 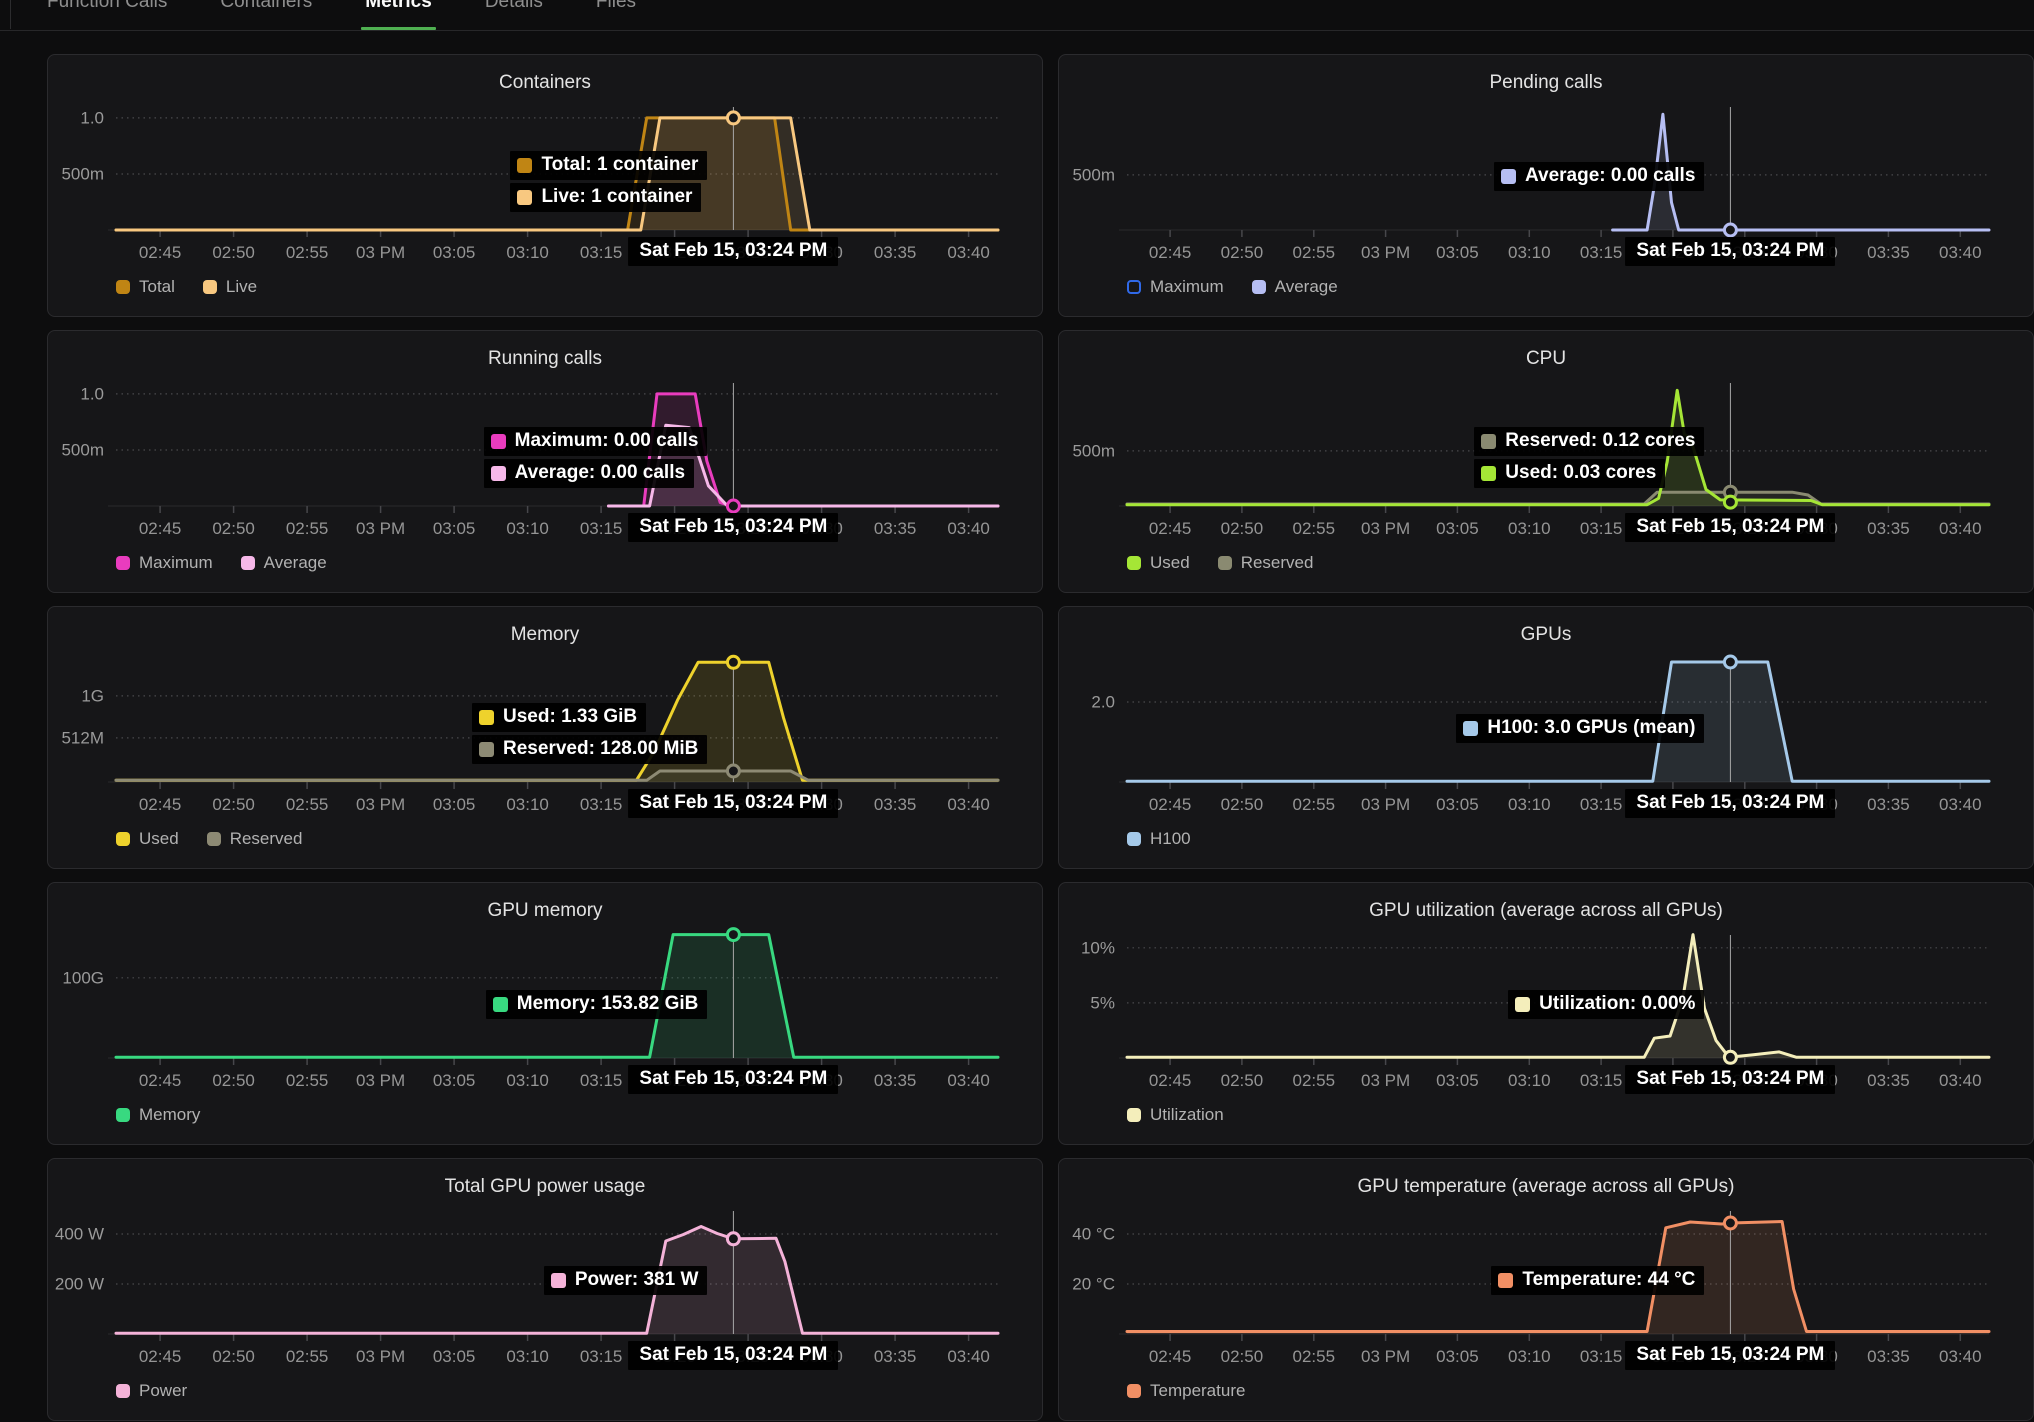 I want to click on legend-label: Live, so click(x=241, y=286).